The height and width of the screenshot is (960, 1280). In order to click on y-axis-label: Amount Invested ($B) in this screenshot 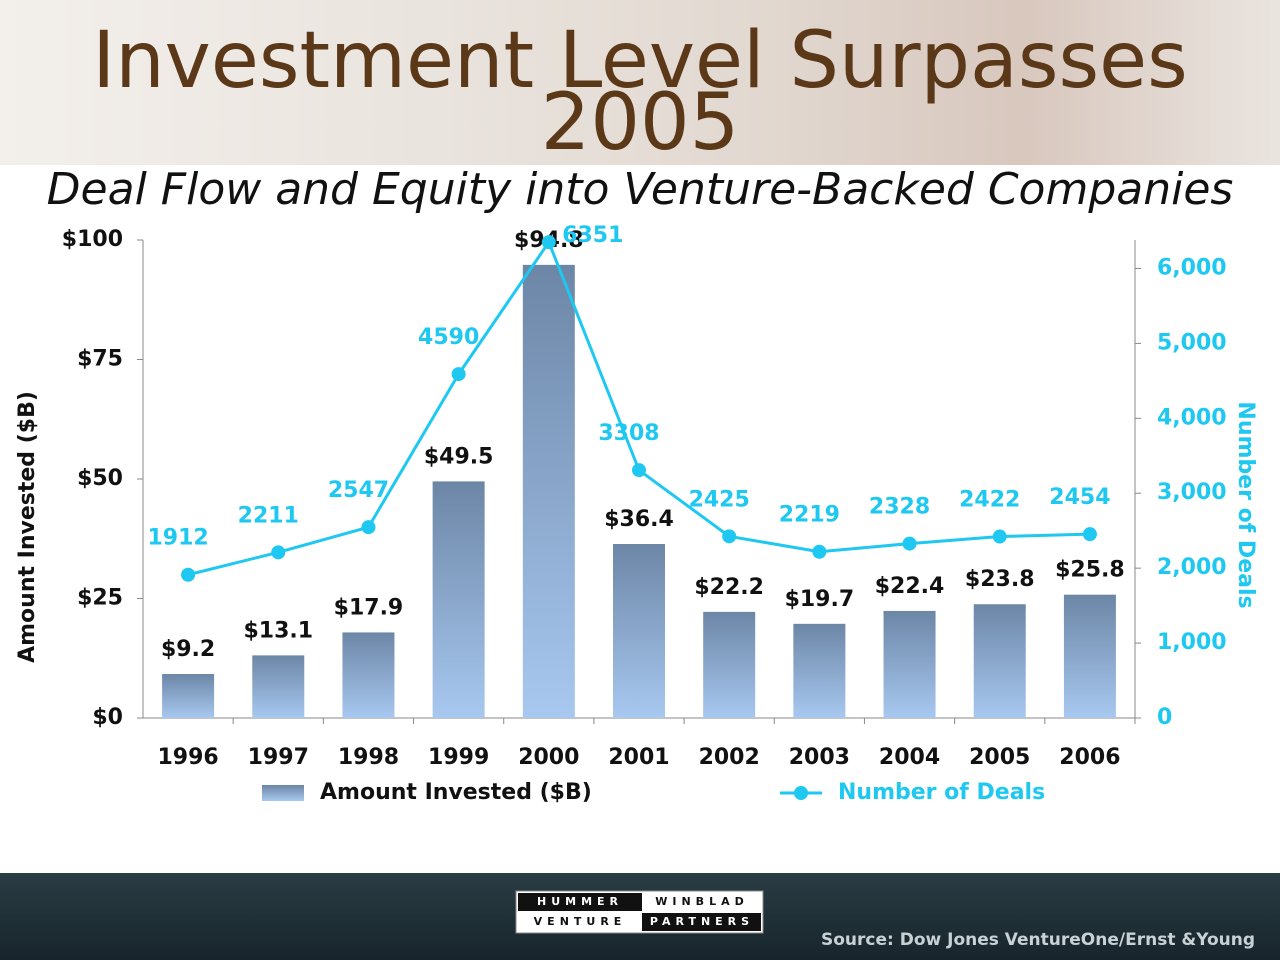, I will do `click(27, 527)`.